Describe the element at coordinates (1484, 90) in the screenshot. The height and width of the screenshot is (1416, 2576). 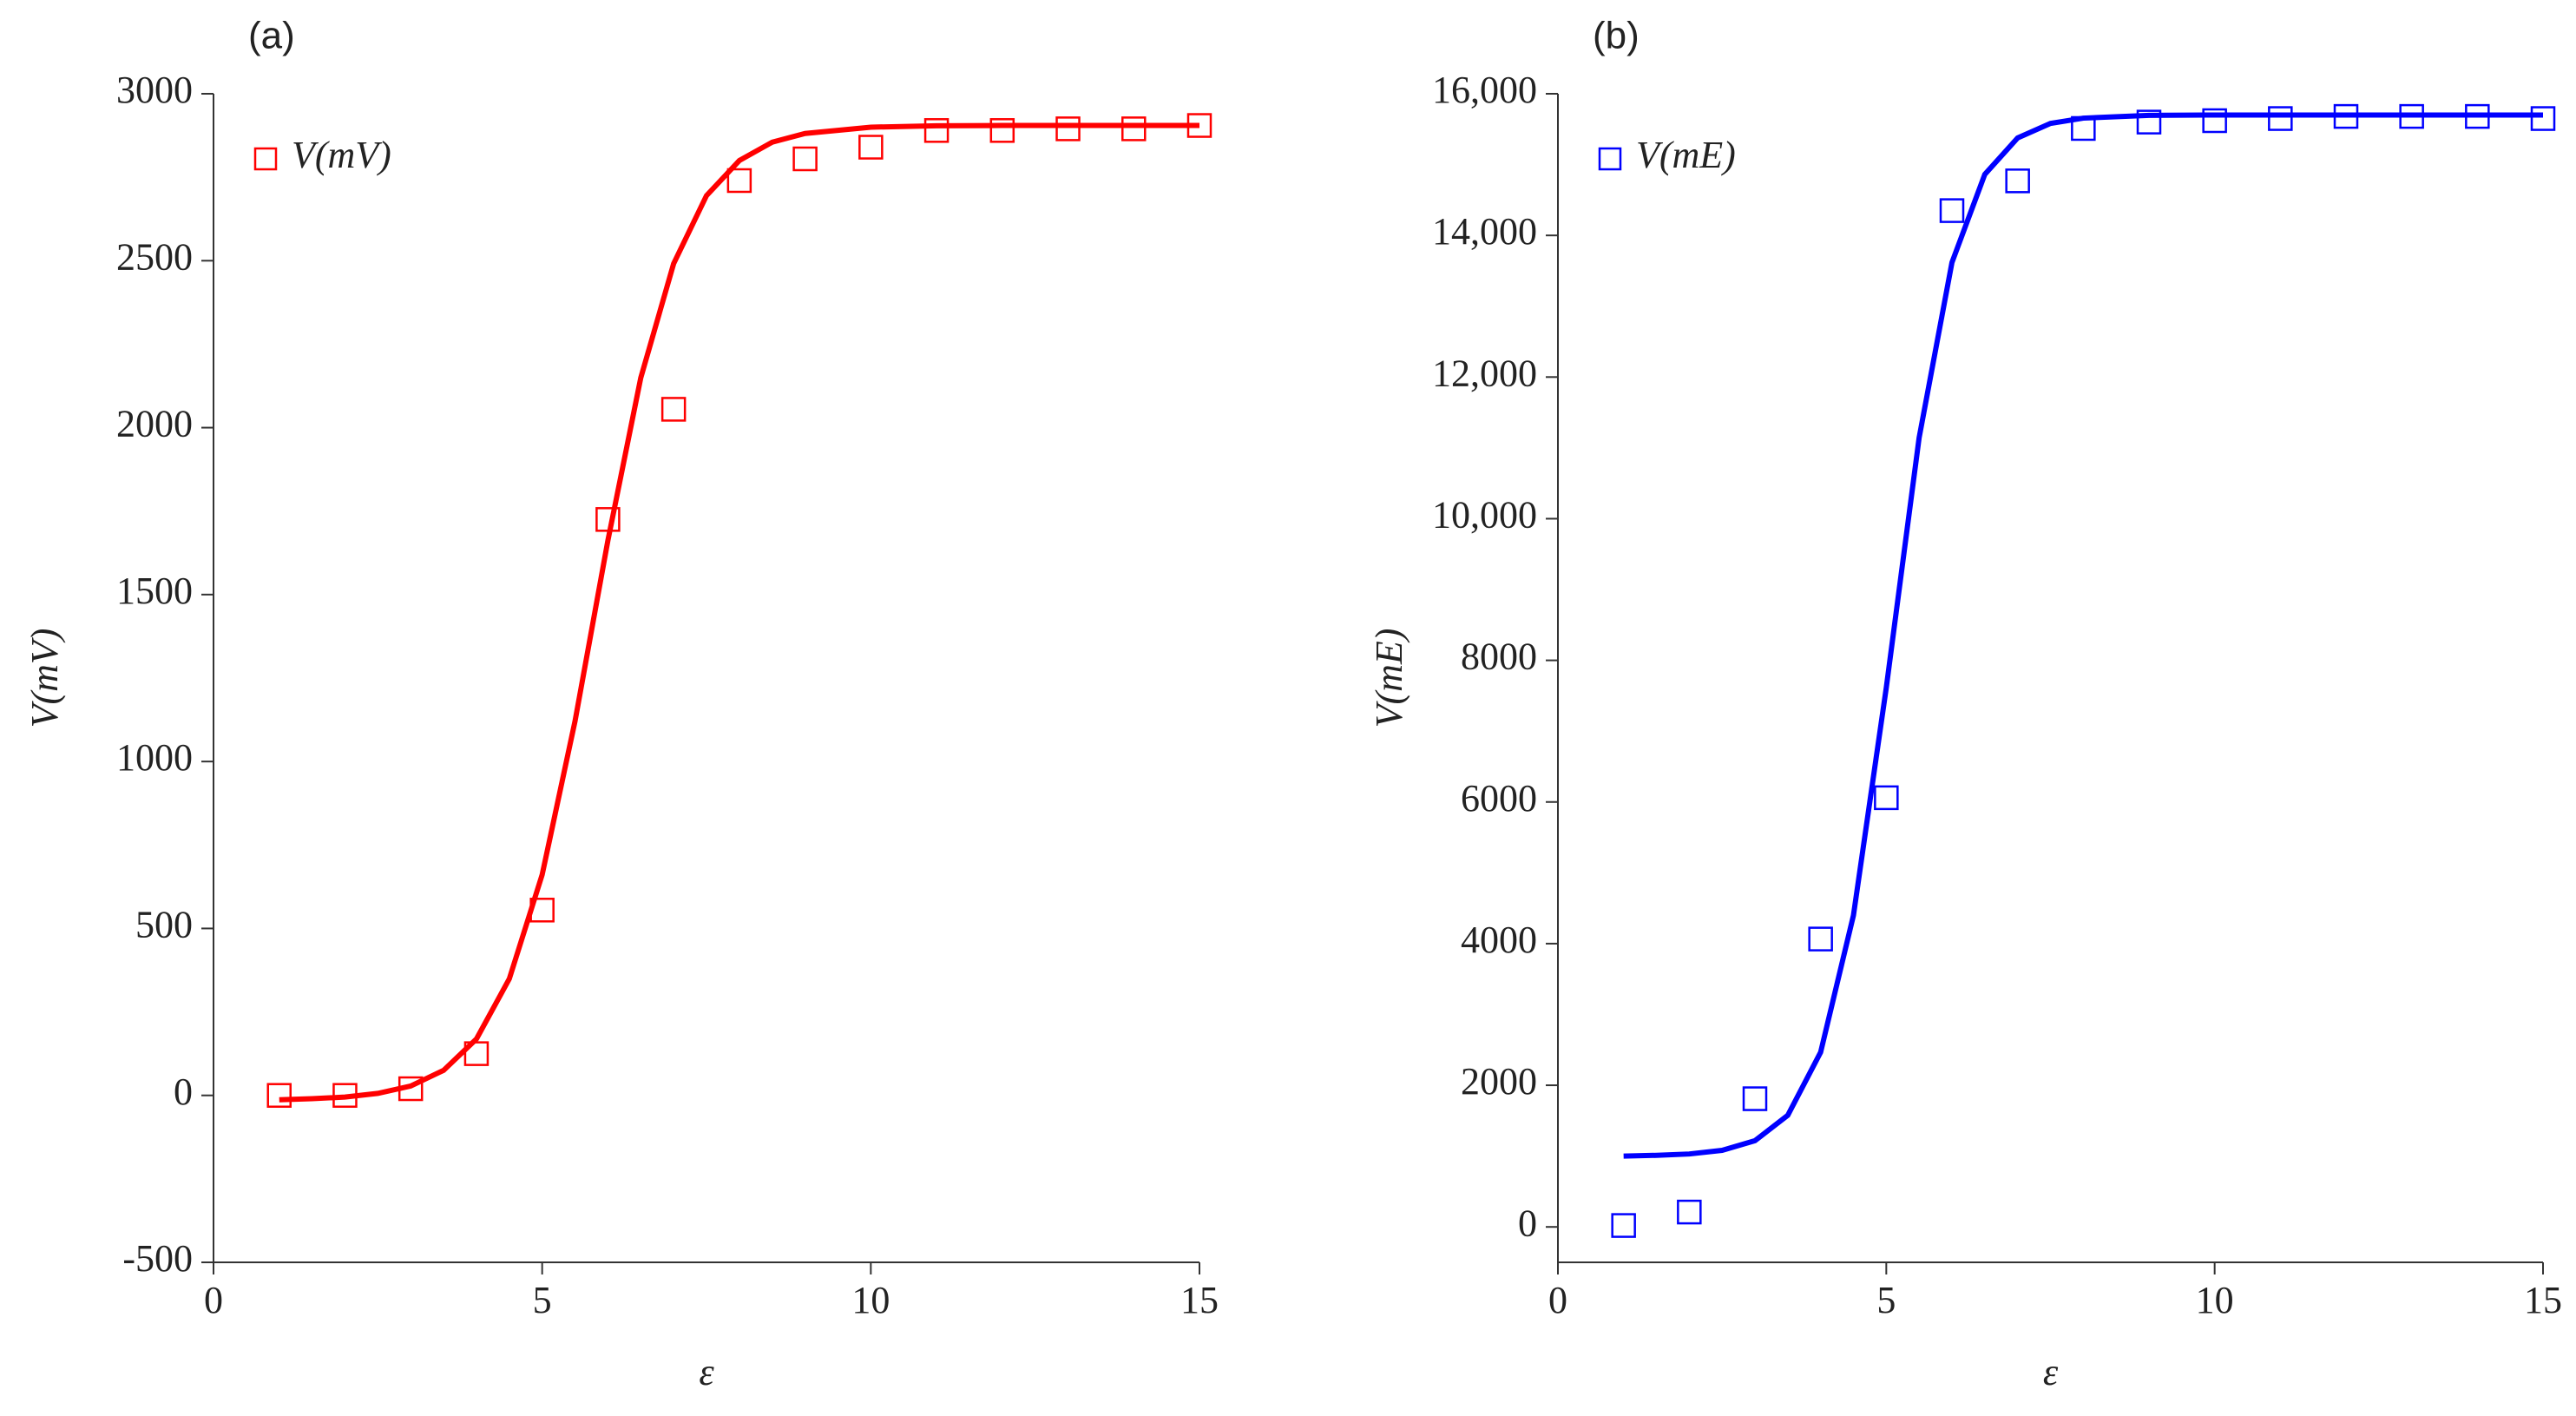
I see `y-tick-label: 16,000` at that location.